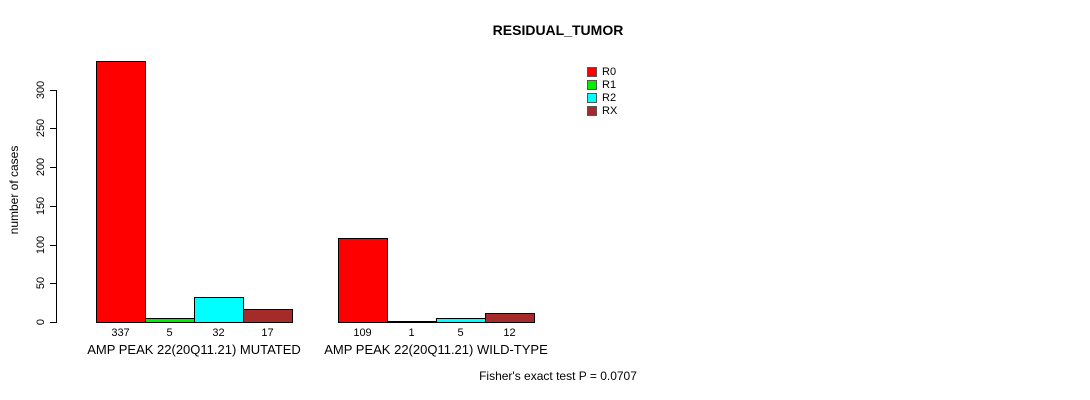 This screenshot has height=400, width=1090. I want to click on legend: R0 R1 R2 RX, so click(602, 91).